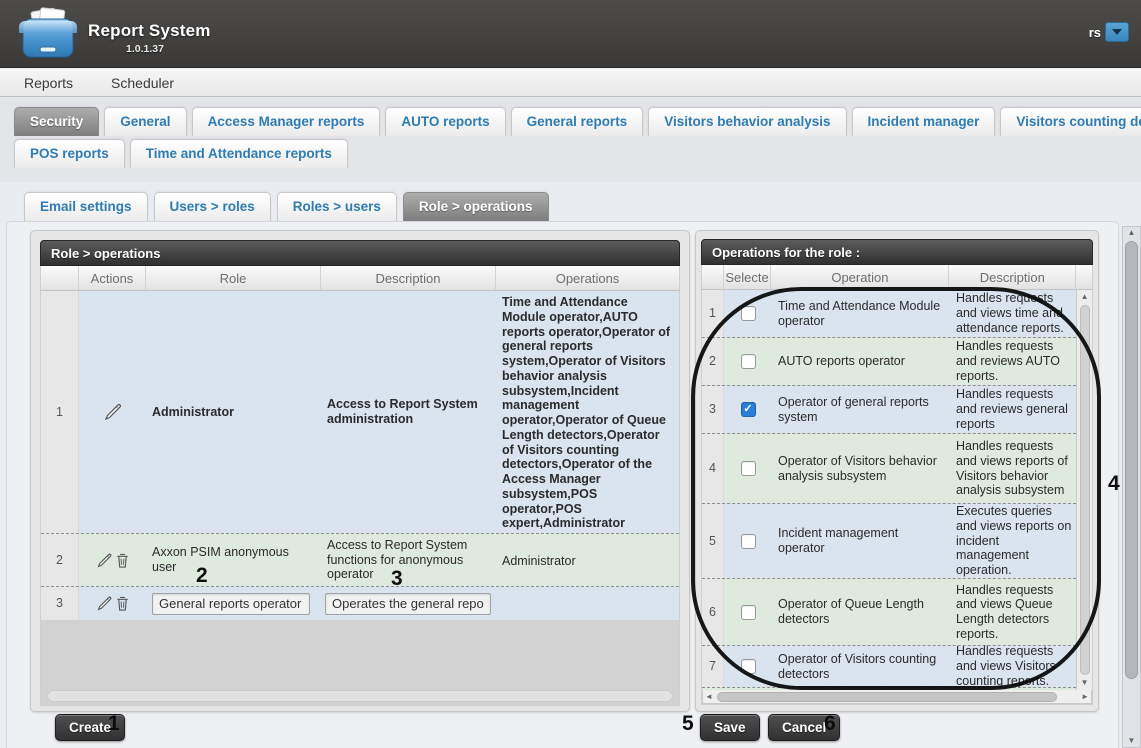  I want to click on annotation-6-cancel: 6, so click(830, 723).